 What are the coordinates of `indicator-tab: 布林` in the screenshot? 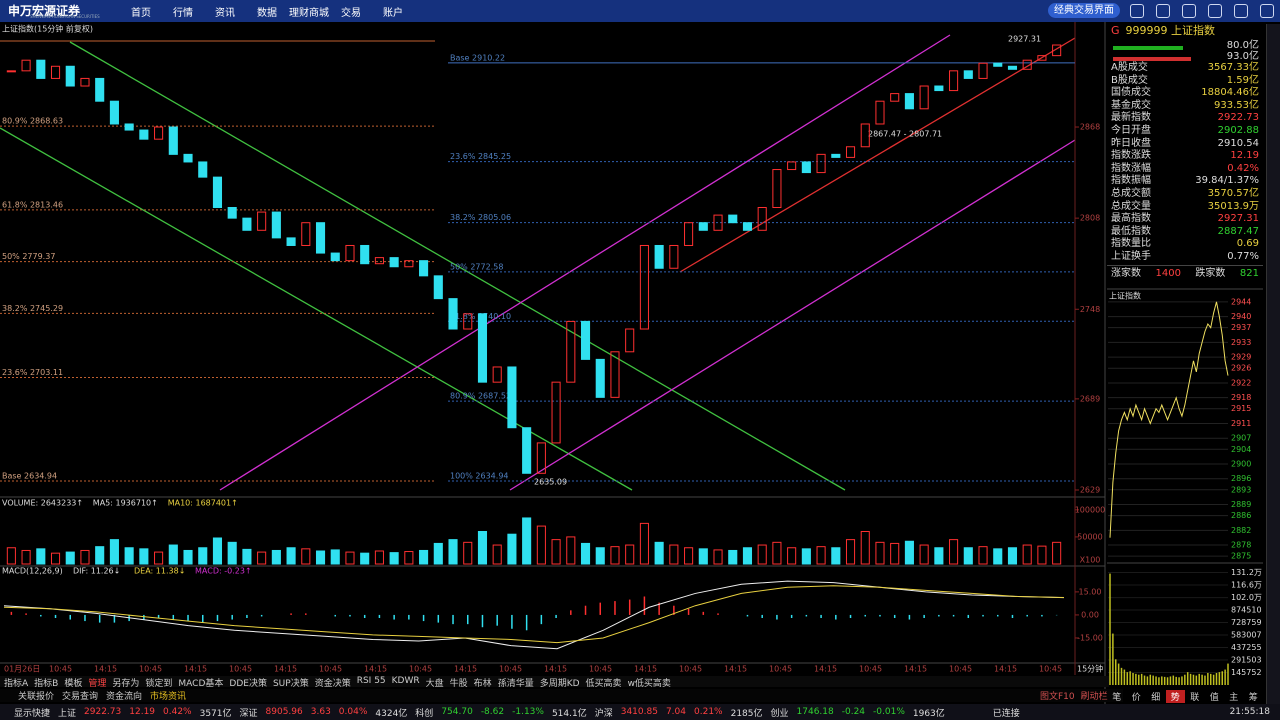 It's located at (482, 684).